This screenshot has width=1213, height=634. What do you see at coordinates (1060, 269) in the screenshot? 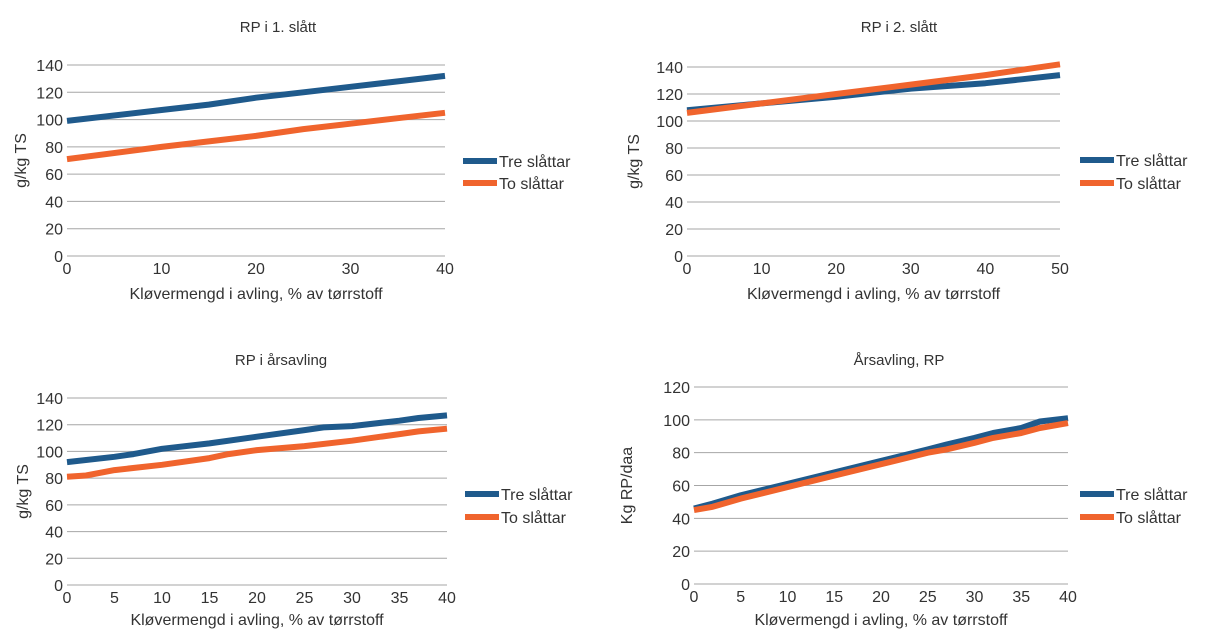
I see `x-tick-label: 50` at bounding box center [1060, 269].